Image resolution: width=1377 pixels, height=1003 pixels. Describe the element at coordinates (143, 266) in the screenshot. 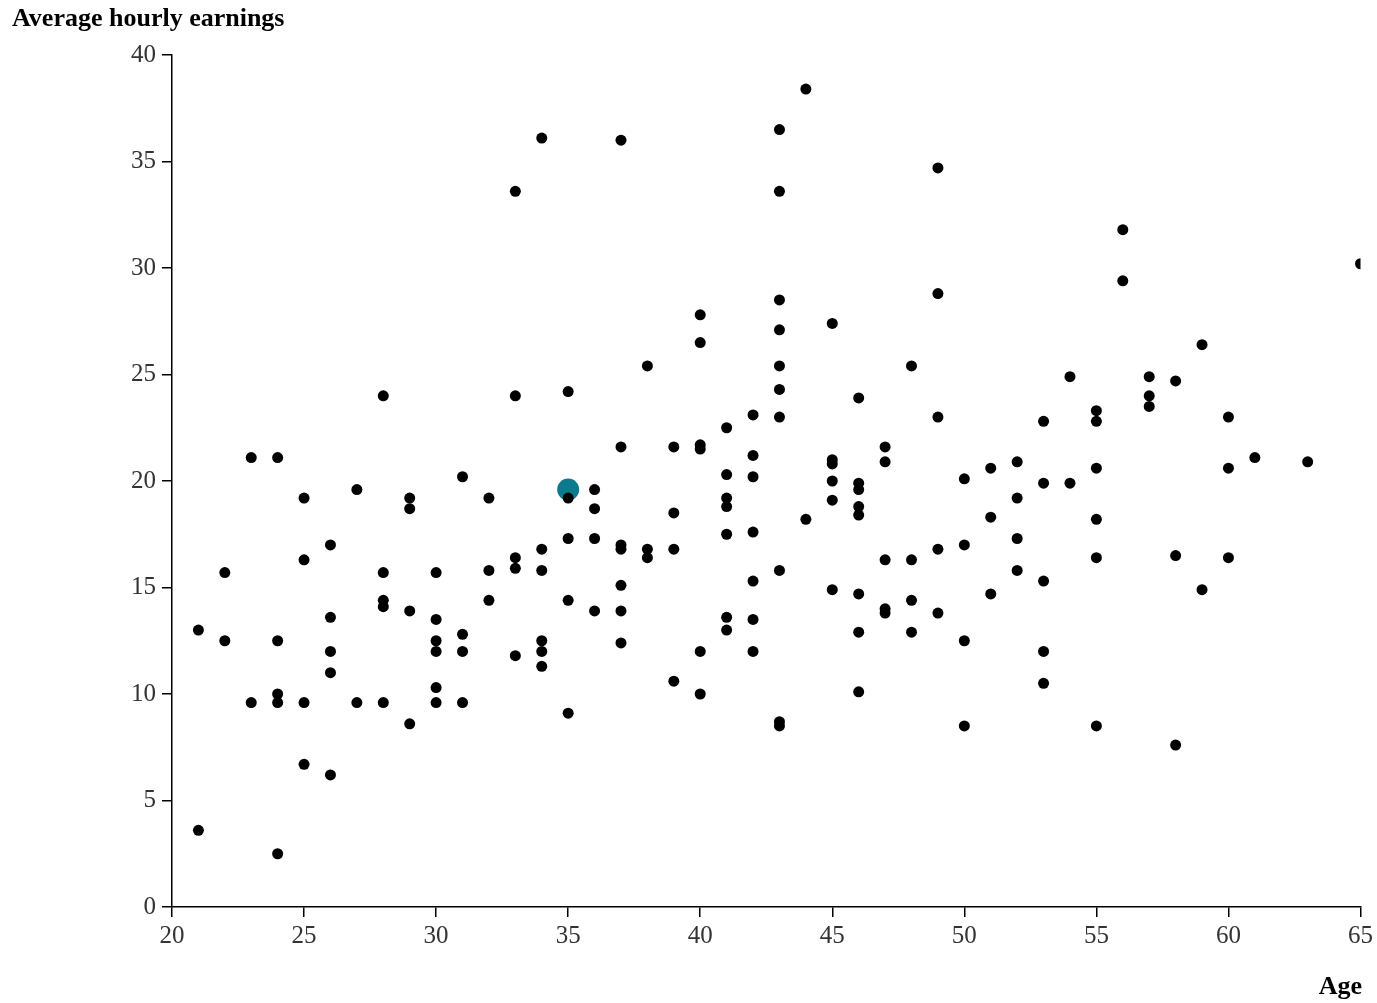

I see `y-tick-label: 30` at that location.